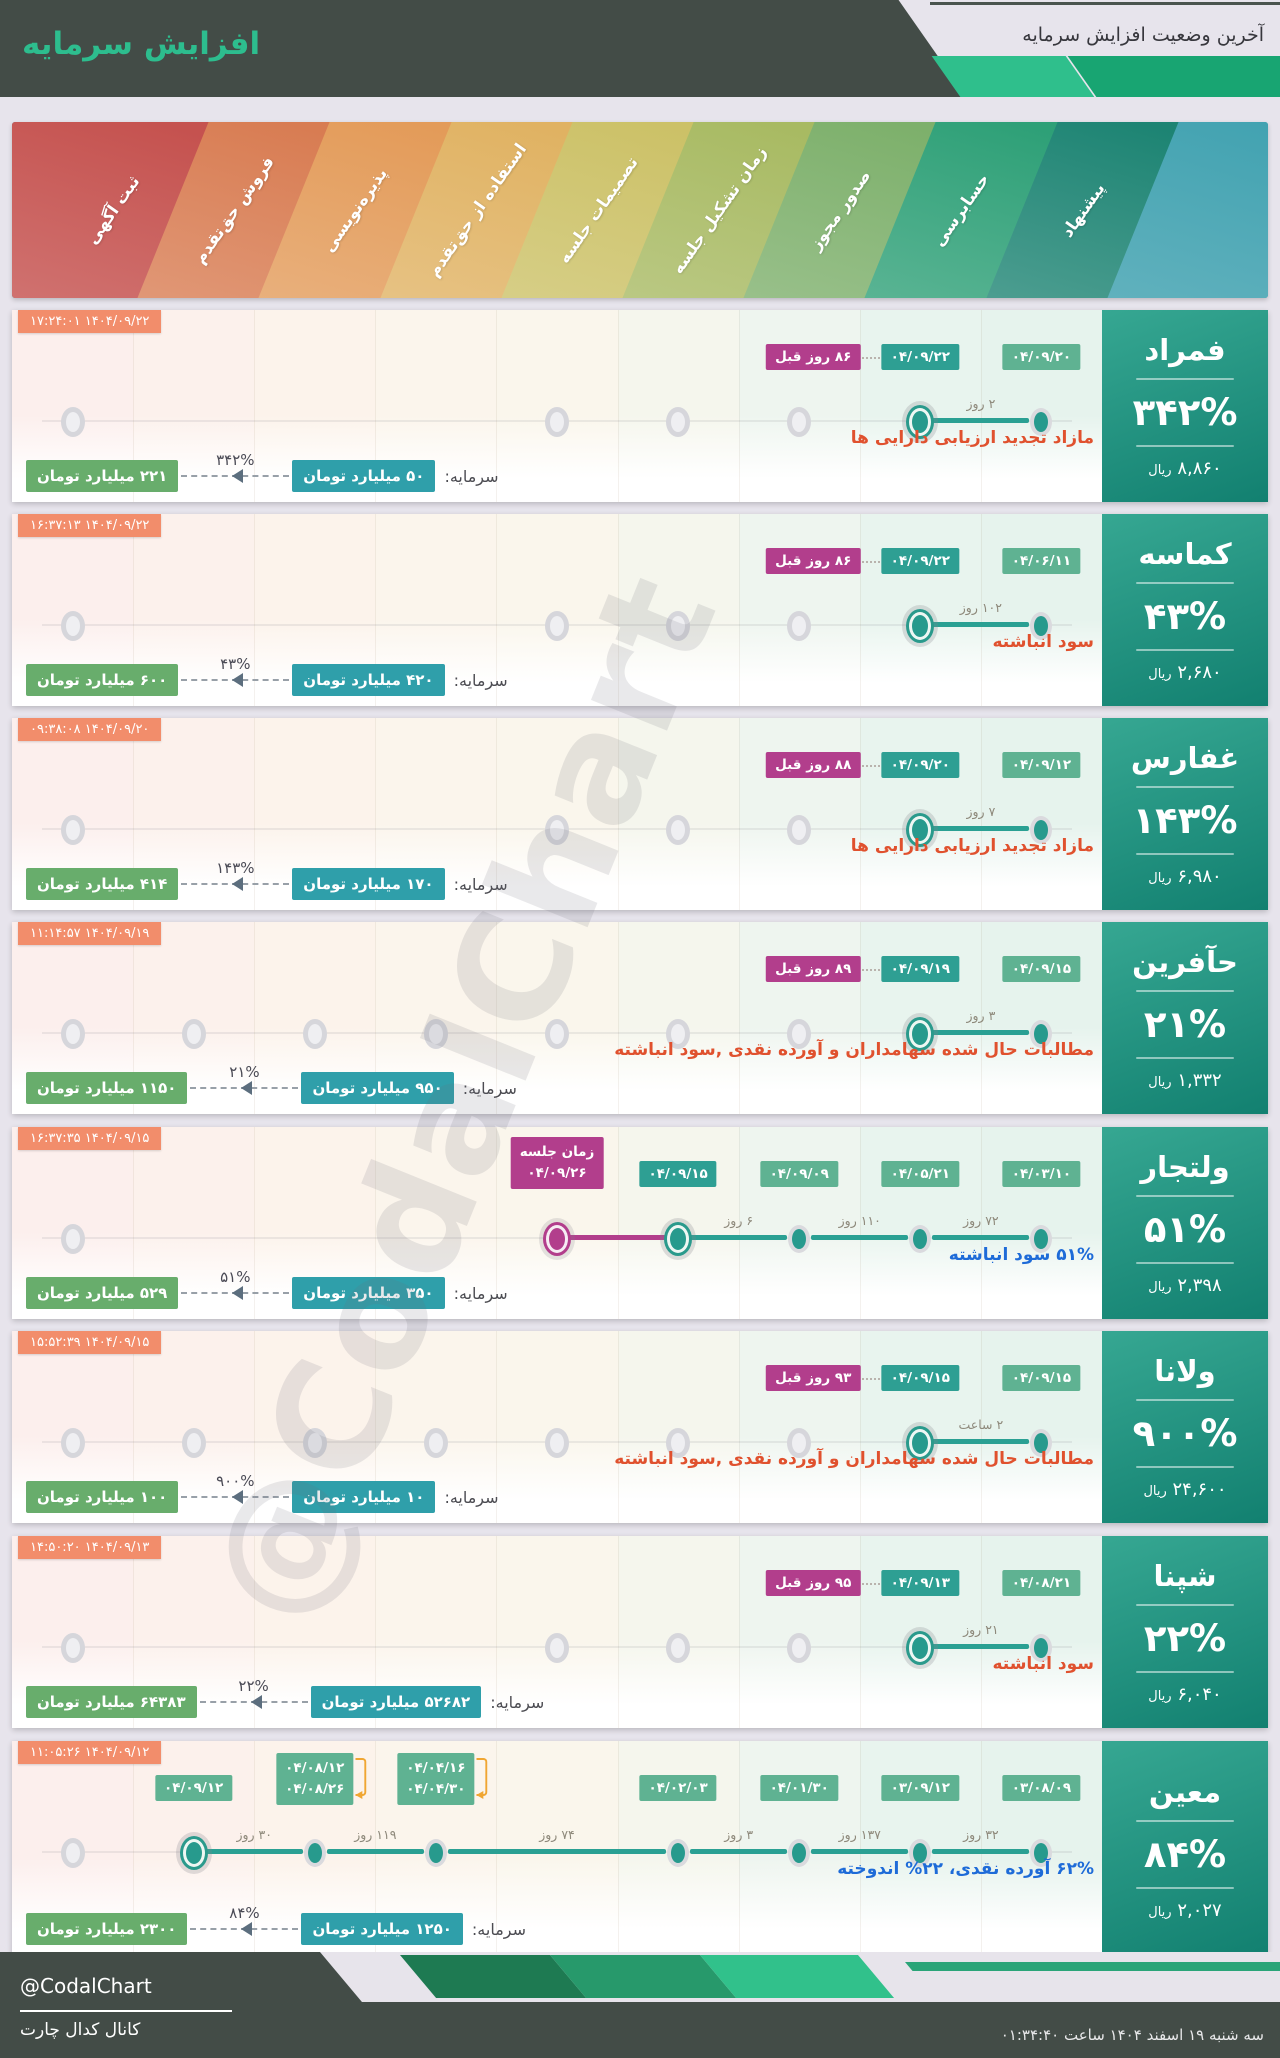 Image resolution: width=1280 pixels, height=2058 pixels. Describe the element at coordinates (981, 1424) in the screenshot. I see `gap-label: ۲ ساعت` at that location.